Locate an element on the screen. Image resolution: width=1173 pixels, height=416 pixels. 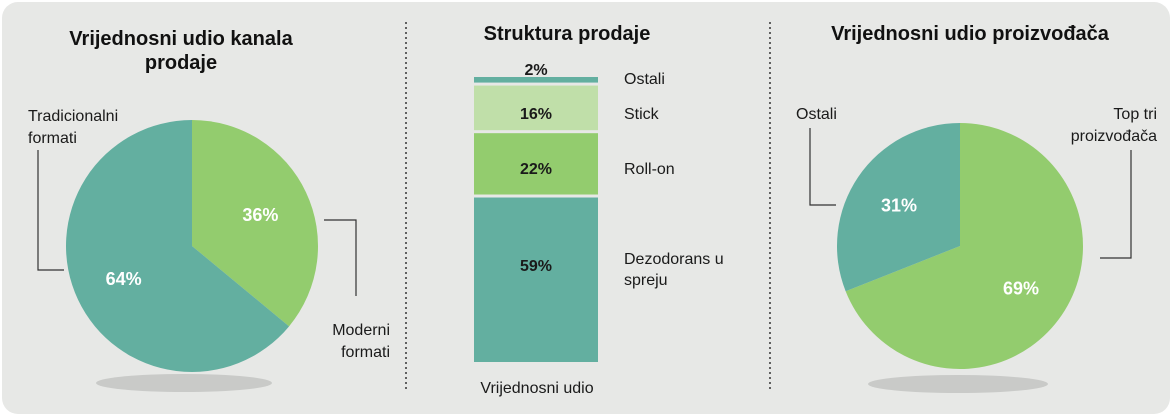
pie2-value-ostali: 31% is located at coordinates (899, 206).